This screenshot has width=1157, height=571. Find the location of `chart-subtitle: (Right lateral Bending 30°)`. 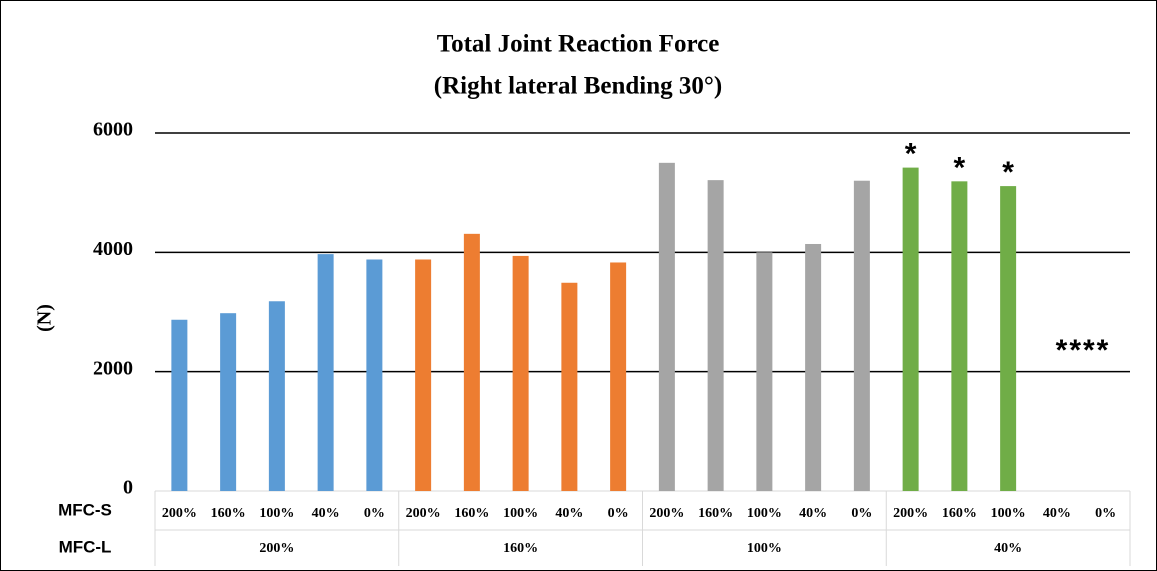

chart-subtitle: (Right lateral Bending 30°) is located at coordinates (578, 86).